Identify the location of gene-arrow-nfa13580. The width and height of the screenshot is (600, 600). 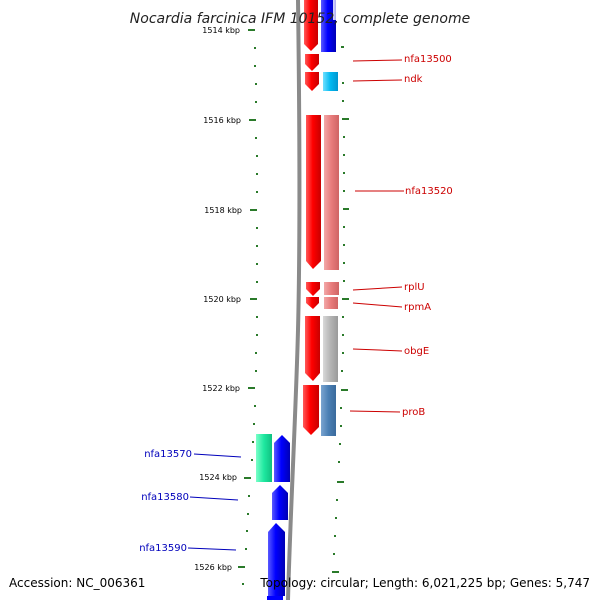
(280, 502).